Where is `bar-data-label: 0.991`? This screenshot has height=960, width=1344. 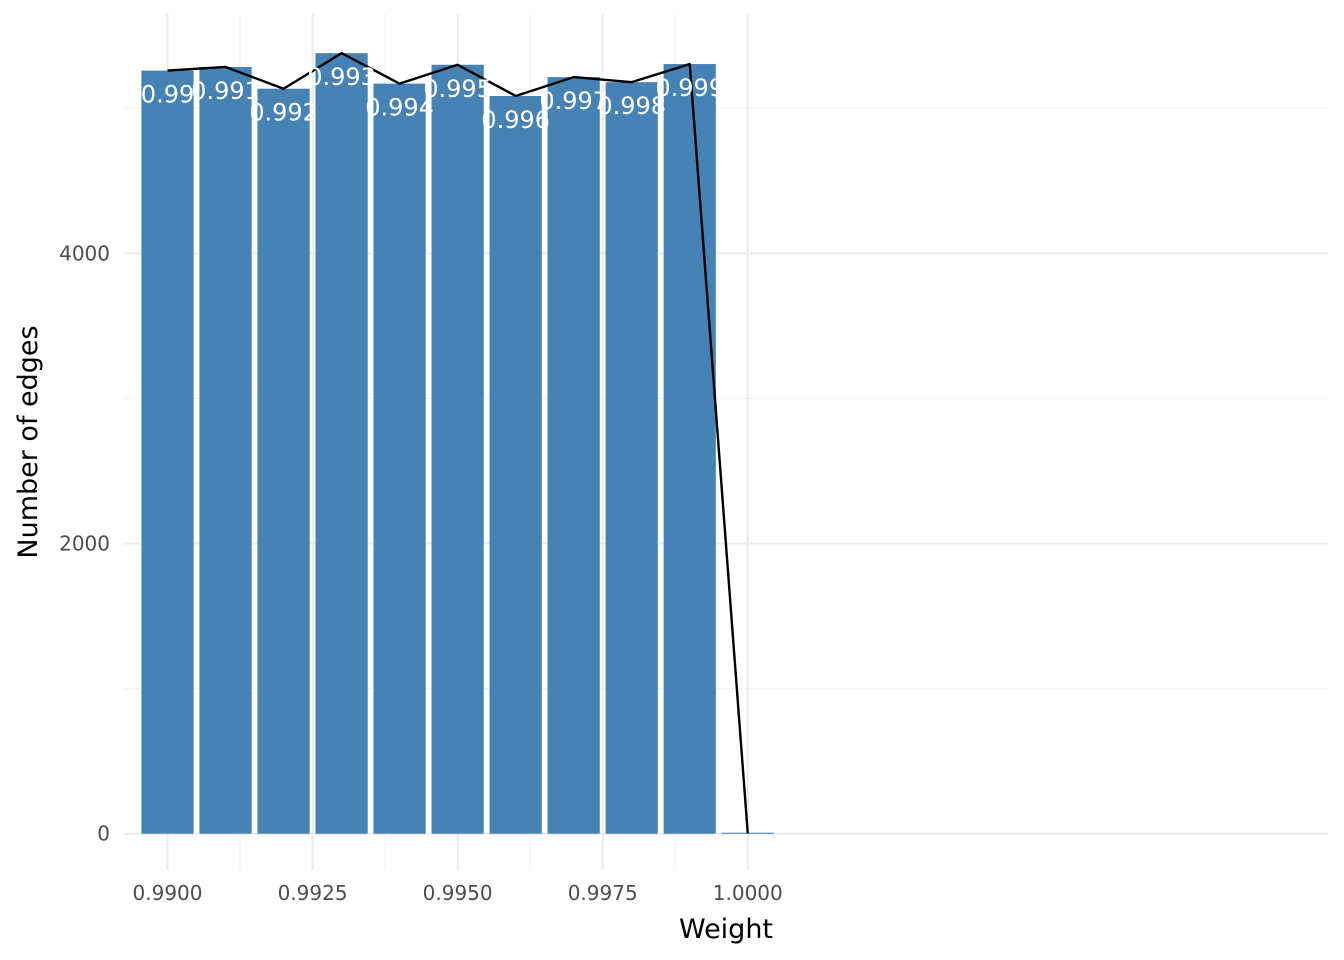 bar-data-label: 0.991 is located at coordinates (225, 91).